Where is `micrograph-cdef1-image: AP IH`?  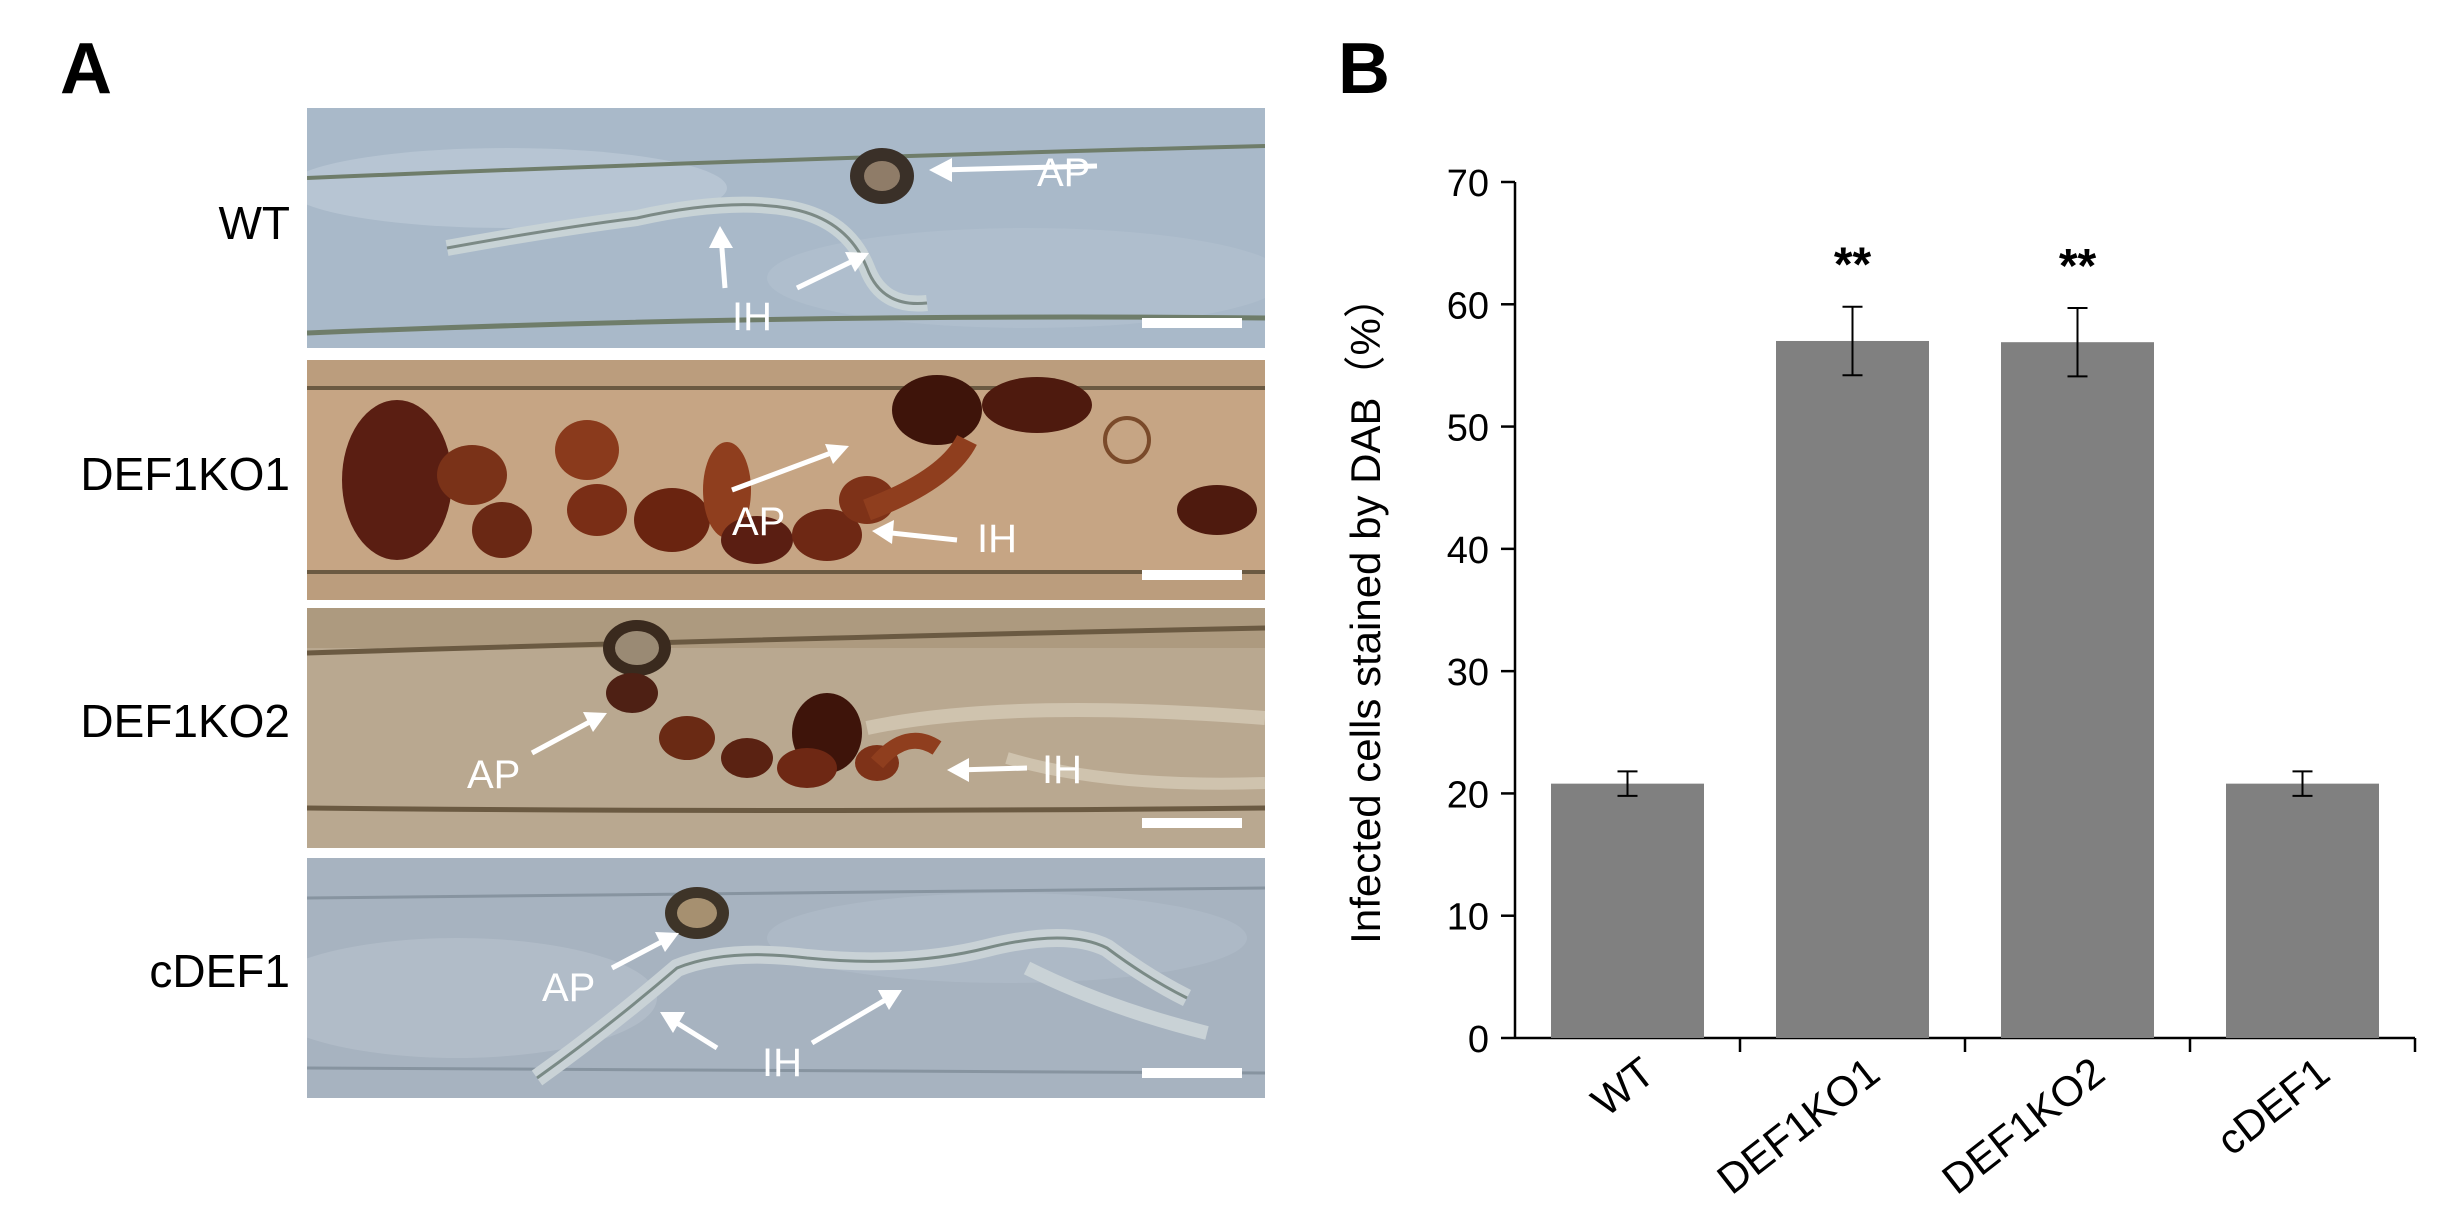 micrograph-cdef1-image: AP IH is located at coordinates (786, 978).